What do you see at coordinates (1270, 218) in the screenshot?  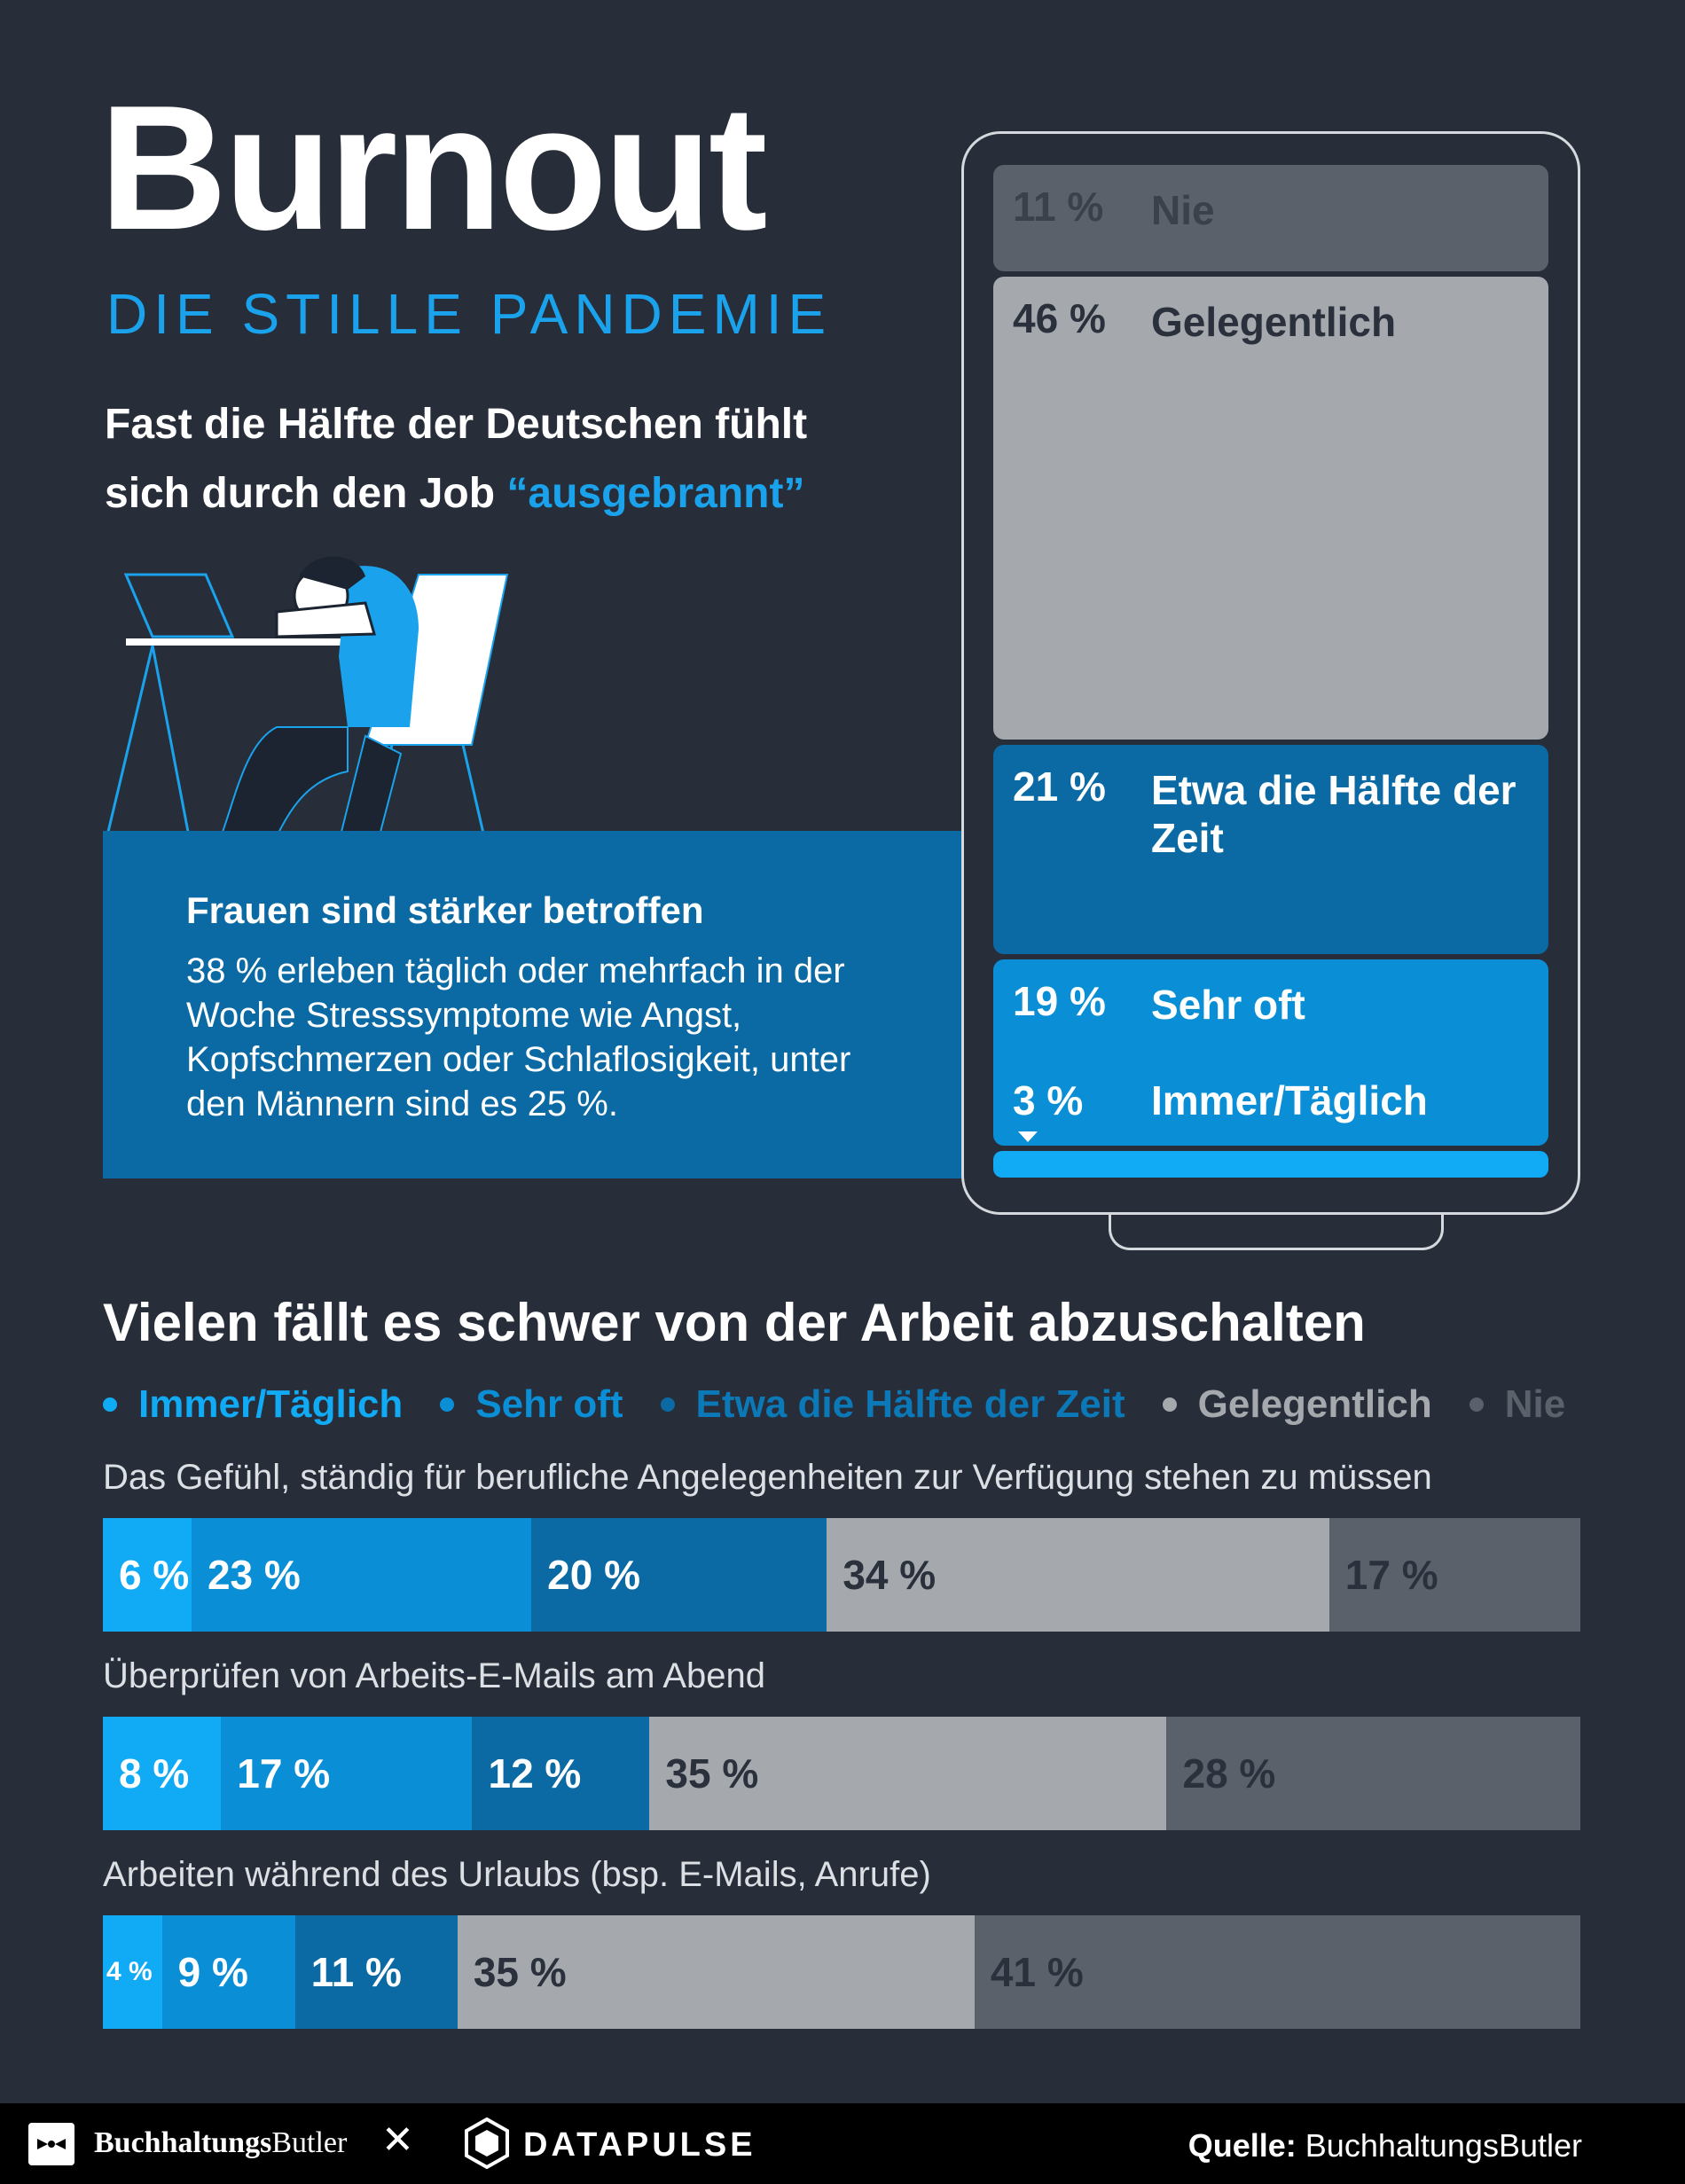 I see `phone-bar-nie: 11 % Nie` at bounding box center [1270, 218].